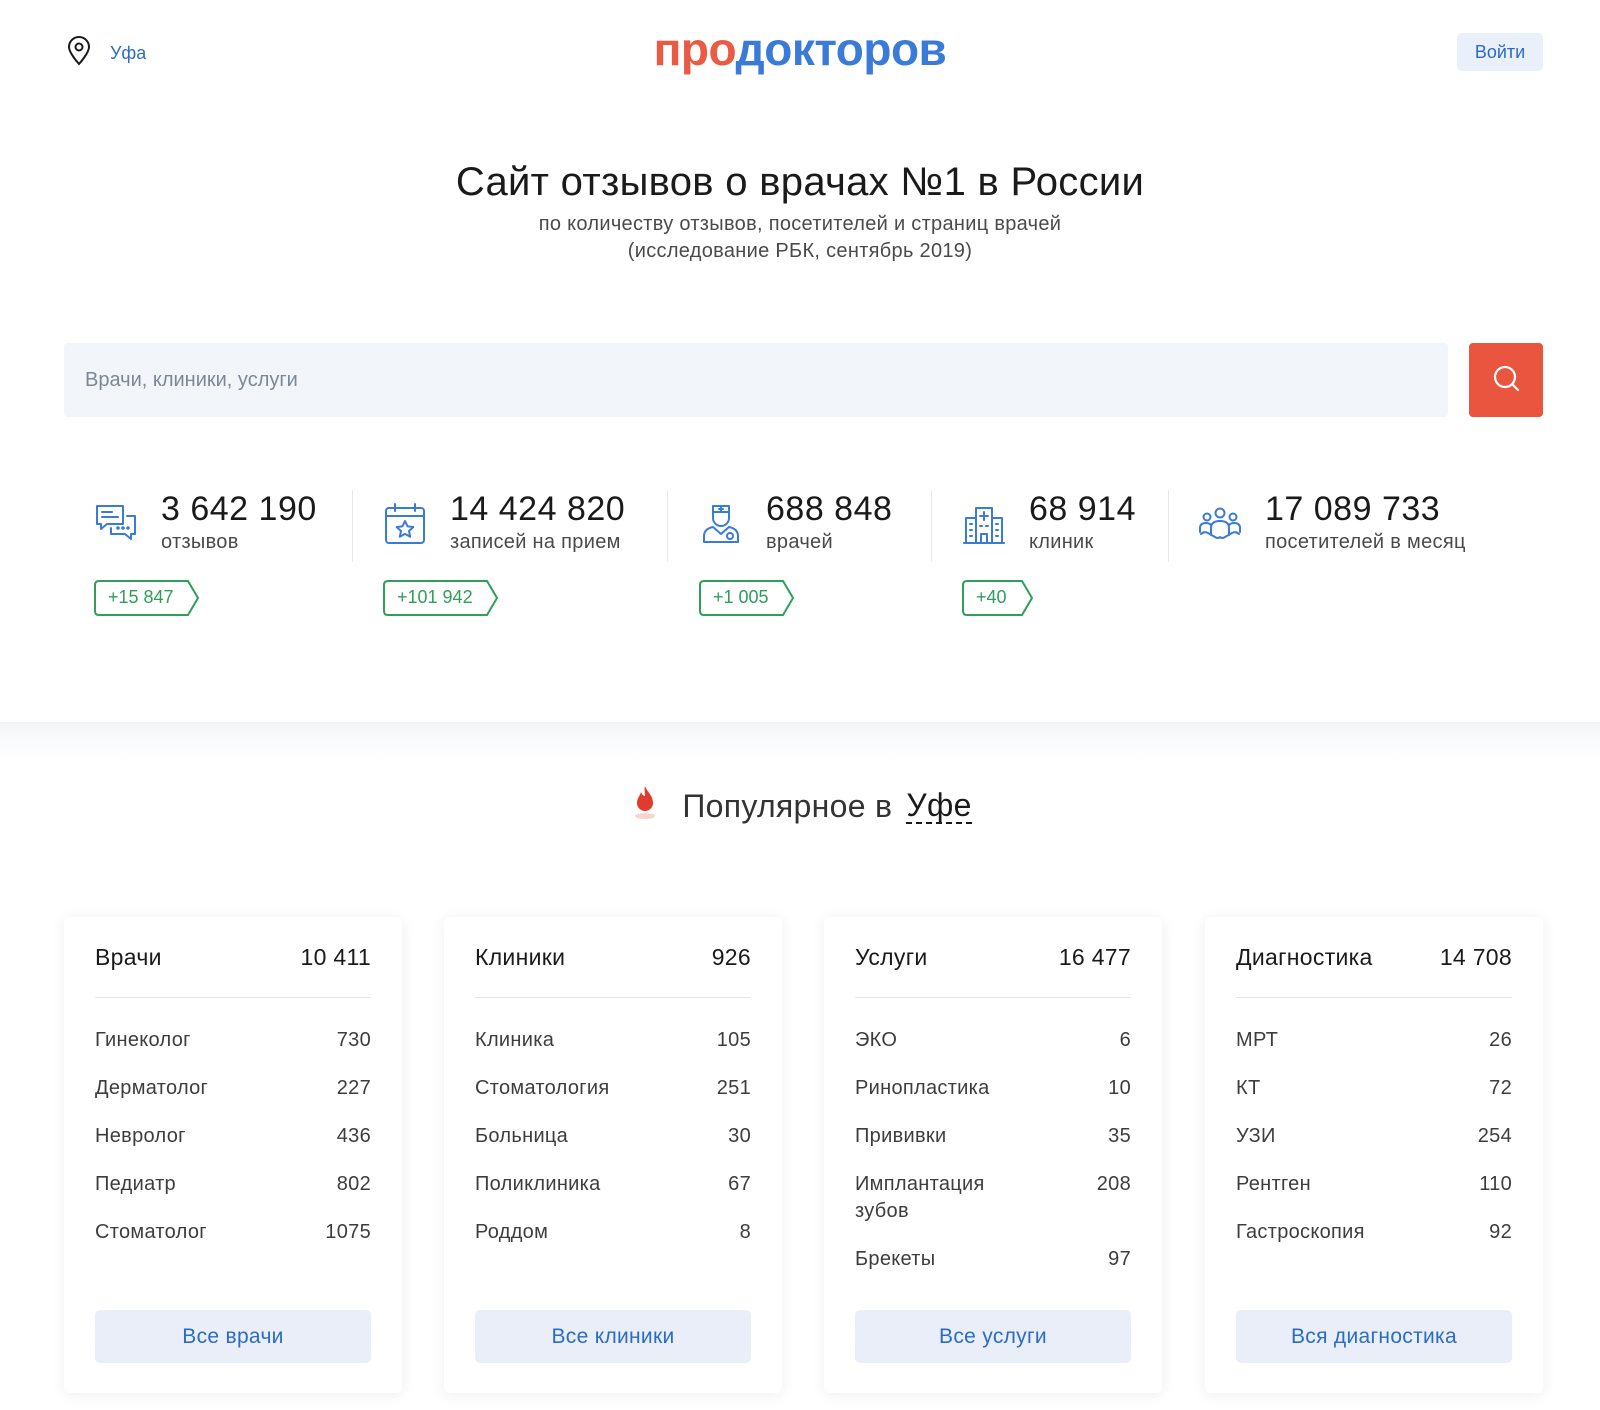 This screenshot has width=1600, height=1410. Describe the element at coordinates (1374, 1336) in the screenshot. I see `all-diagnostics-button: Вся диагностика` at that location.